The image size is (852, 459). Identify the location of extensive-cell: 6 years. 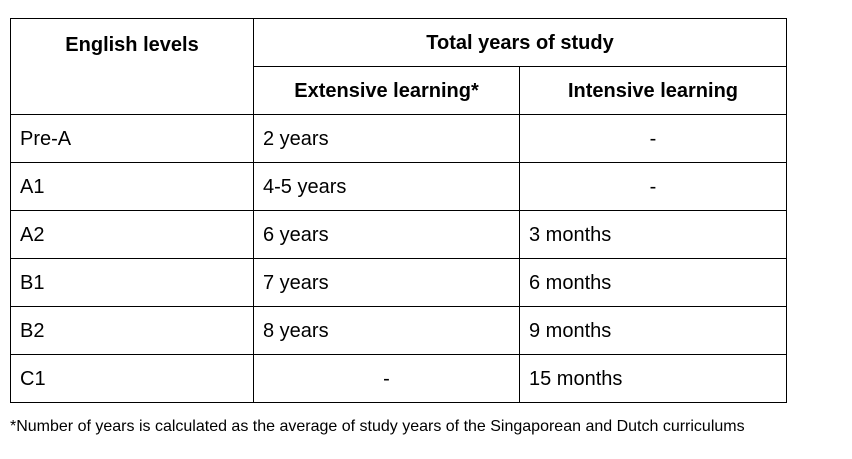
(386, 234).